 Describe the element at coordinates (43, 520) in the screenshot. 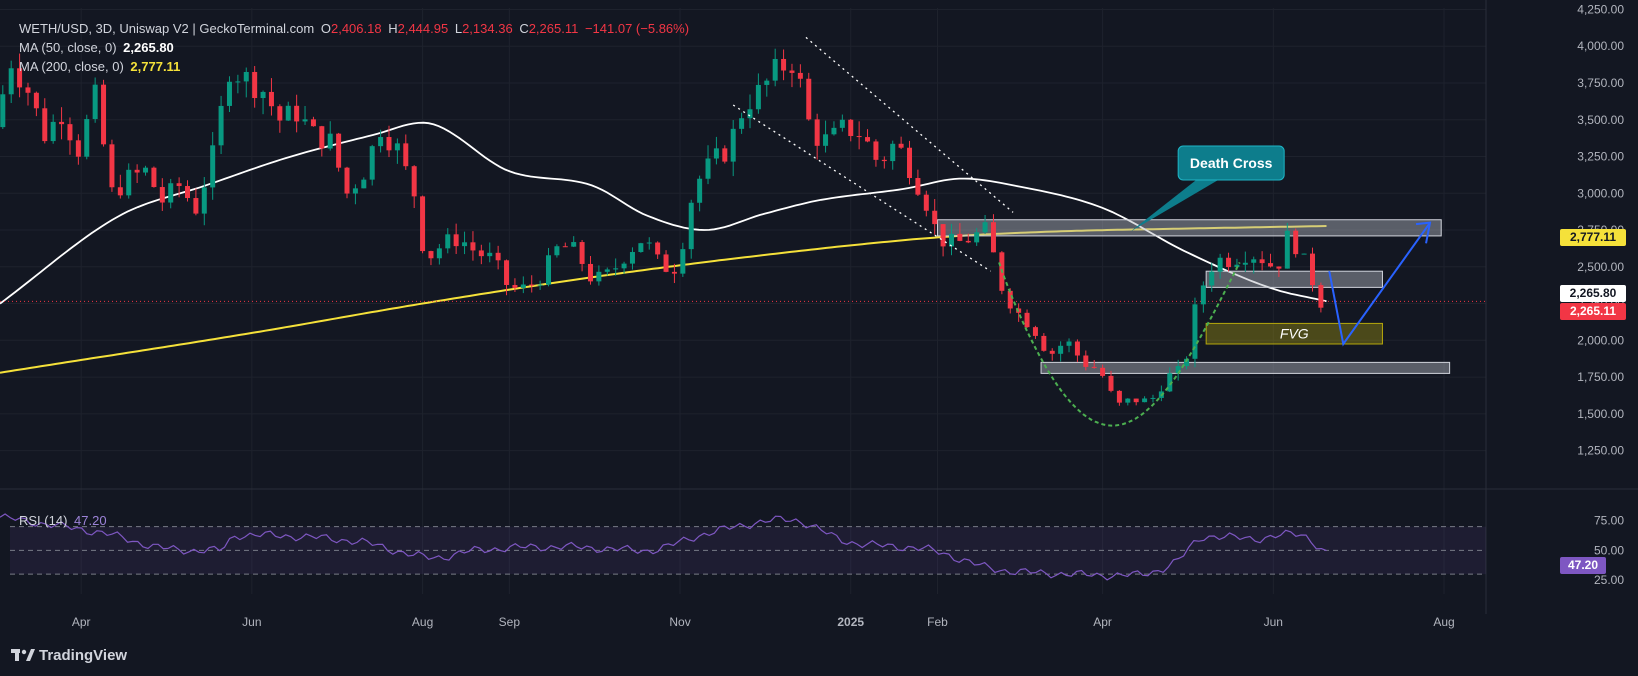

I see `rsi-label: RSI (14)` at that location.